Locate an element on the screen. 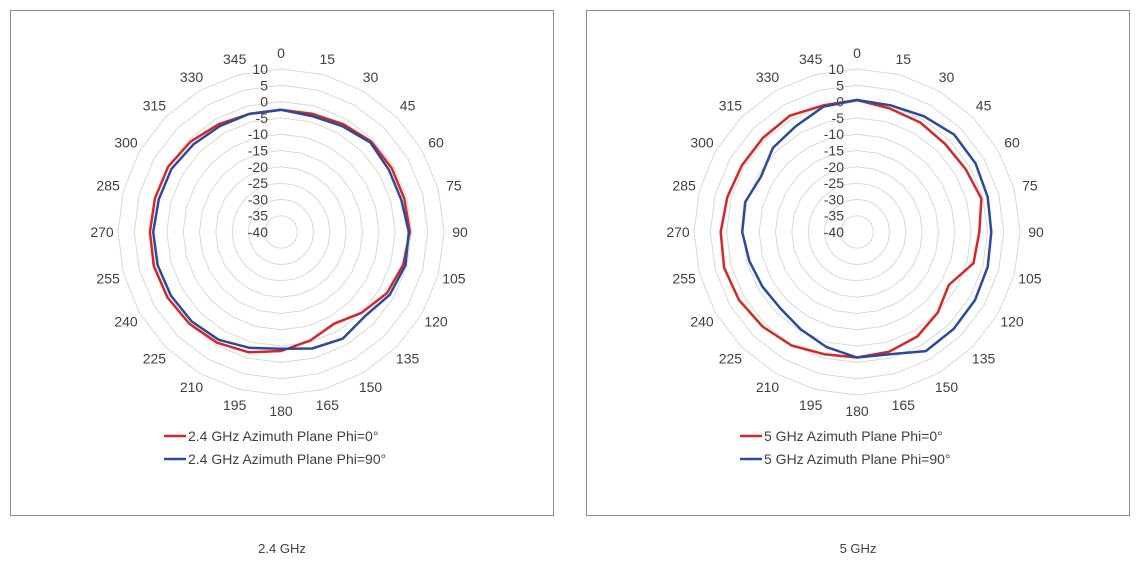 This screenshot has height=563, width=1145. legend-label: 5 GHz Azimuth Plane Phi=0° is located at coordinates (853, 436).